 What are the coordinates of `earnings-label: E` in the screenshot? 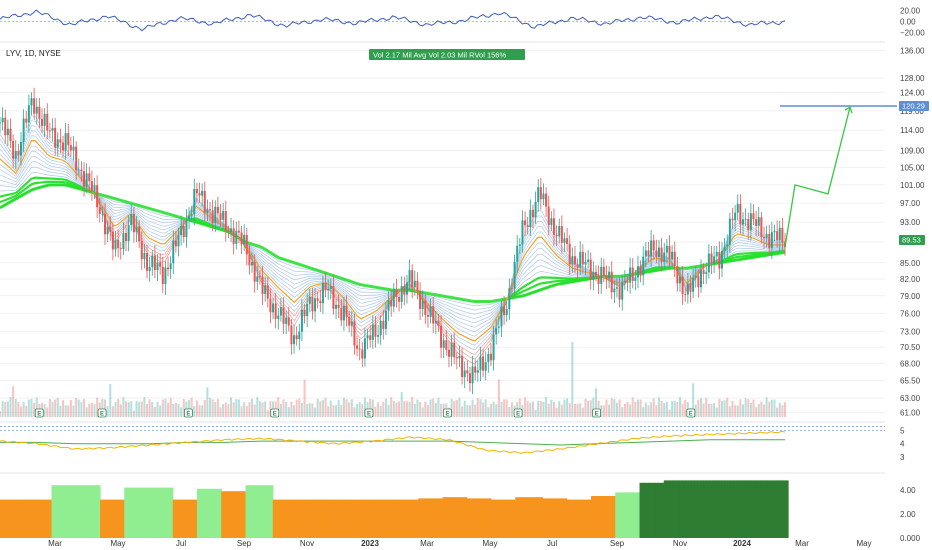 It's located at (691, 415).